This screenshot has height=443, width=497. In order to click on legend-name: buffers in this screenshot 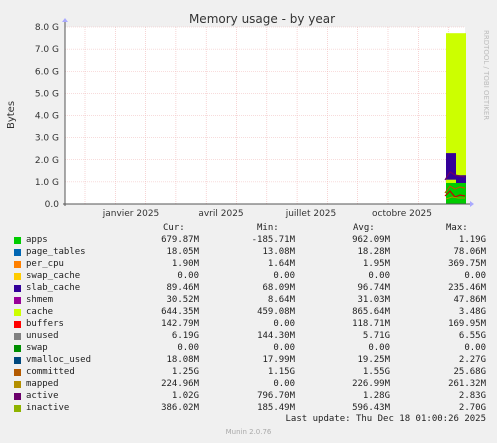, I will do `click(45, 324)`.